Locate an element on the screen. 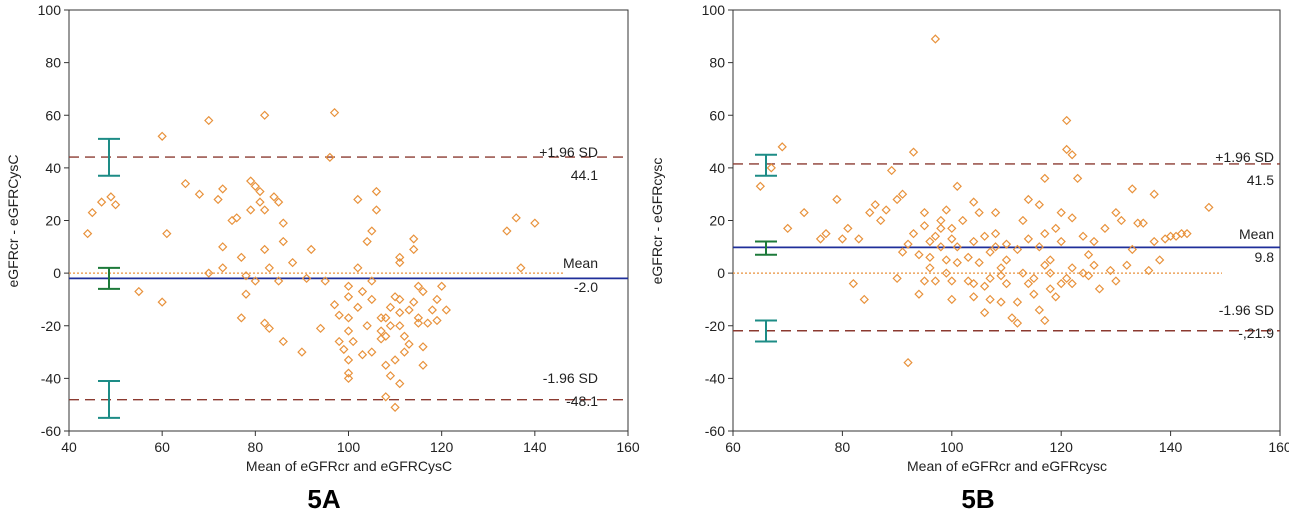 The height and width of the screenshot is (519, 1289). y-tick-label: -40 is located at coordinates (51, 378).